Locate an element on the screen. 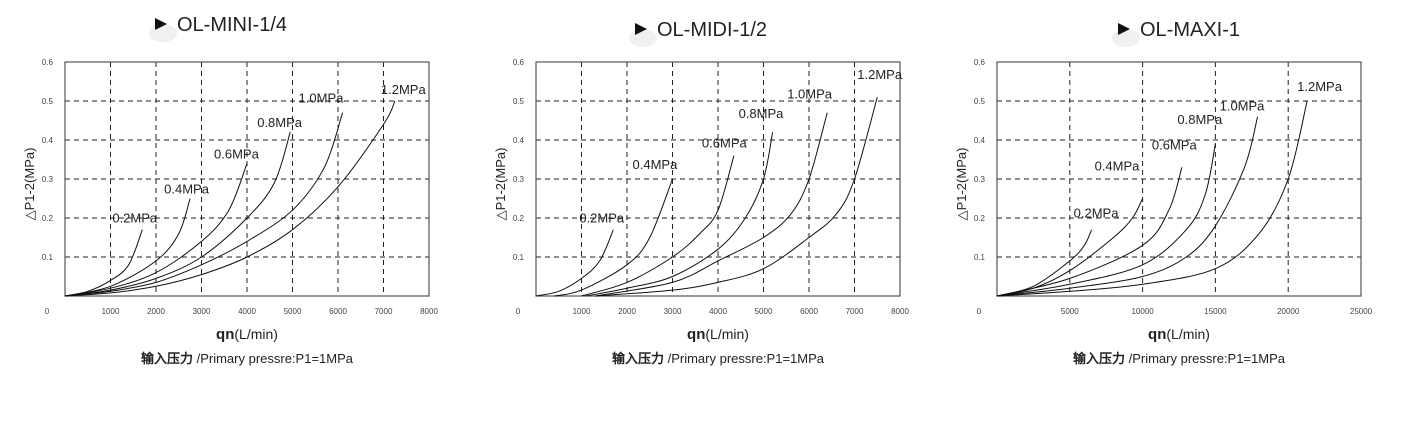 Image resolution: width=1408 pixels, height=422 pixels. series-line-0.2MPa is located at coordinates (574, 263).